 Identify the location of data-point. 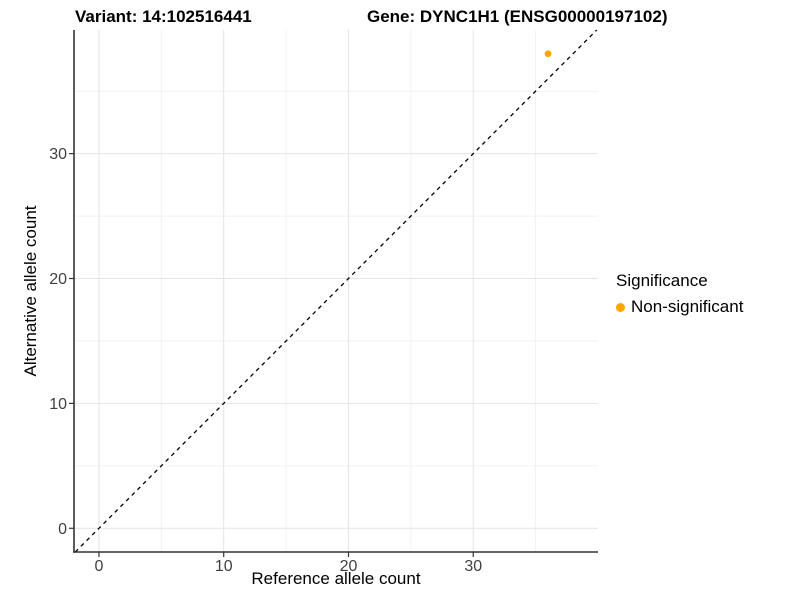
(548, 54).